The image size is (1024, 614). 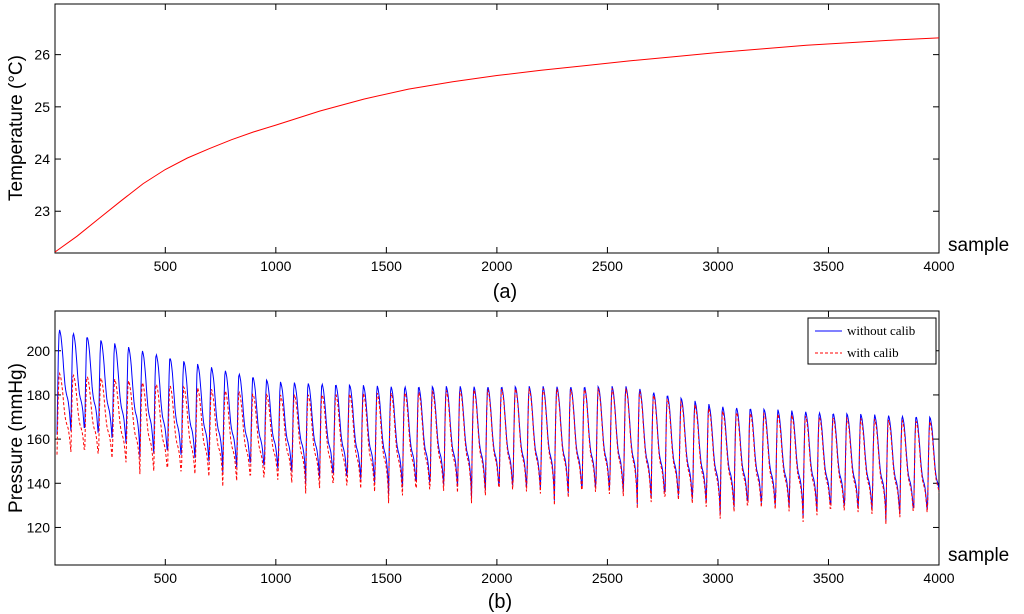 What do you see at coordinates (386, 578) in the screenshot?
I see `panel-b-xtick-label: 1500` at bounding box center [386, 578].